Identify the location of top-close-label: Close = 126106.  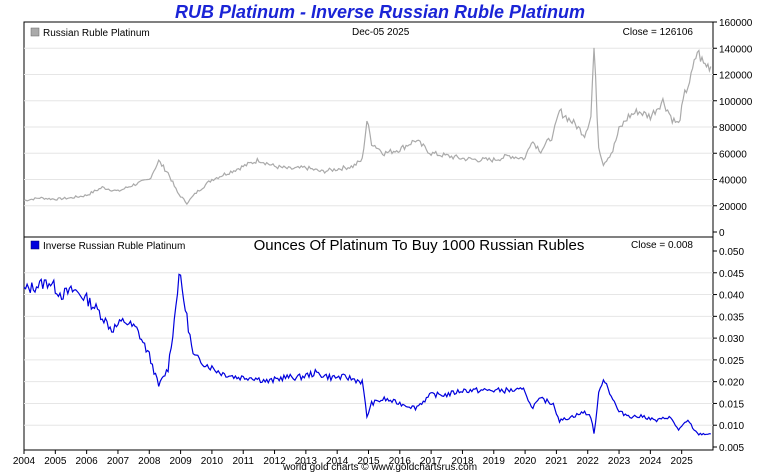
(658, 32).